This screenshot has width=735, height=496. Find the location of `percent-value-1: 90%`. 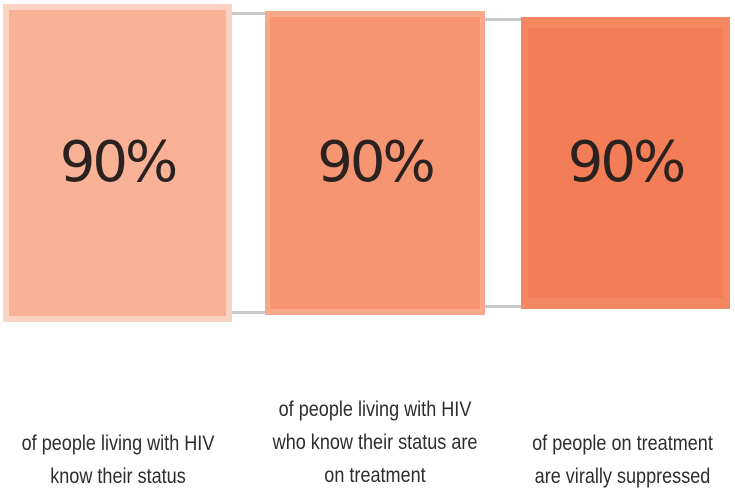

percent-value-1: 90% is located at coordinates (118, 162).